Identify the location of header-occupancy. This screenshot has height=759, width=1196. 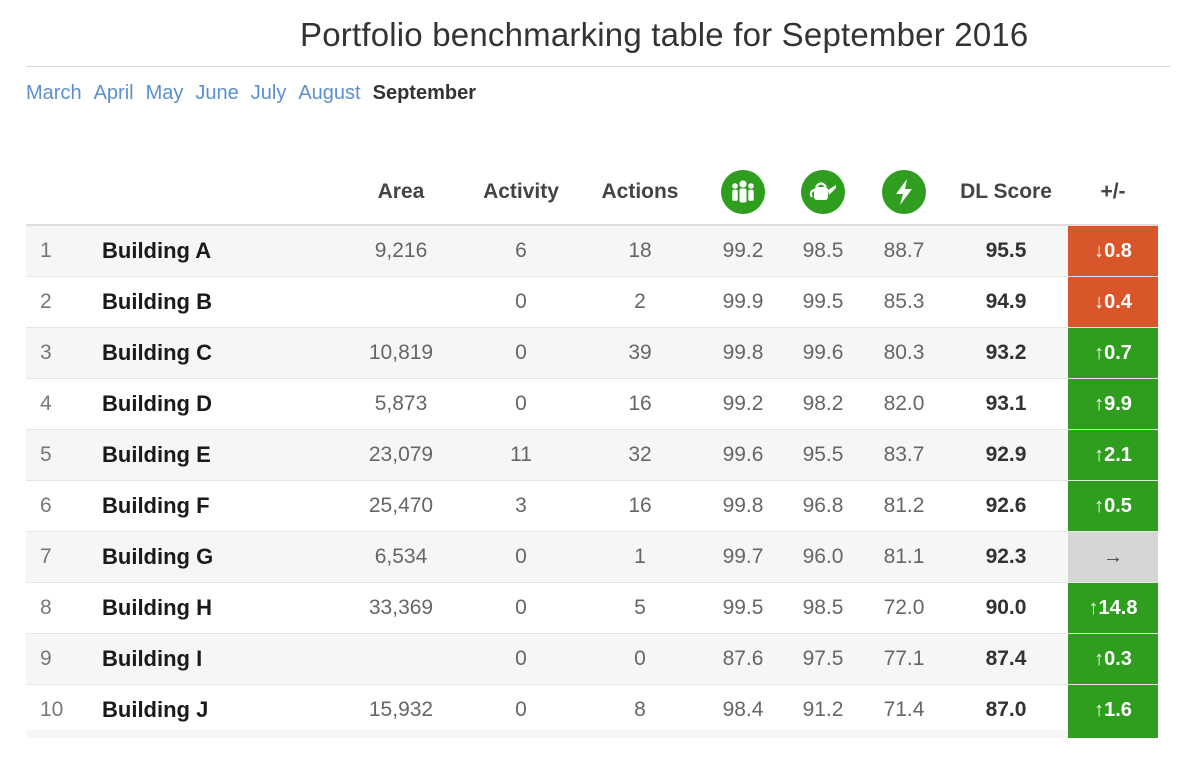
(743, 193).